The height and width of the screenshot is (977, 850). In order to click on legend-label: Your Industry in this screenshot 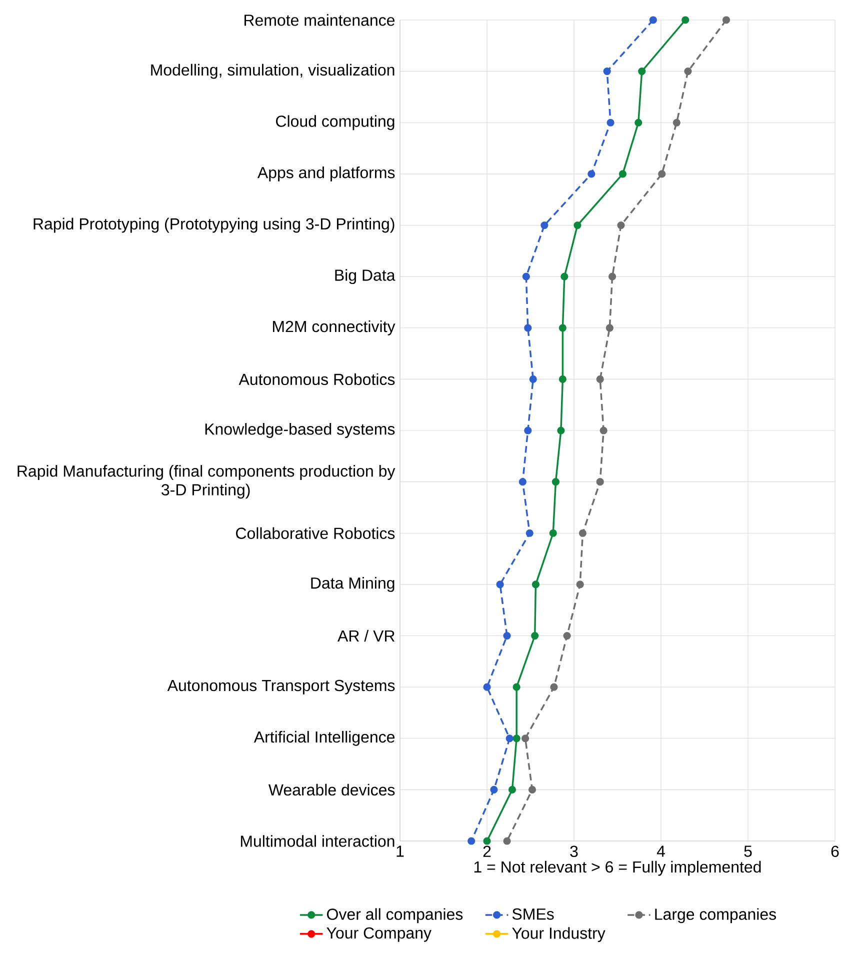, I will do `click(559, 934)`.